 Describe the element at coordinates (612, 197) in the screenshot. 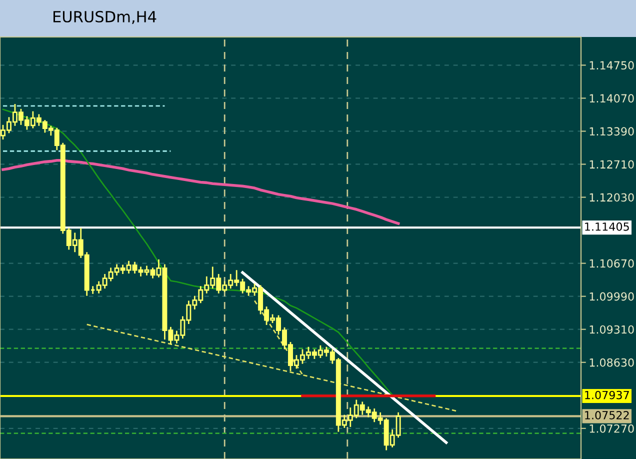

I see `y-tick-label: 1.12030` at that location.